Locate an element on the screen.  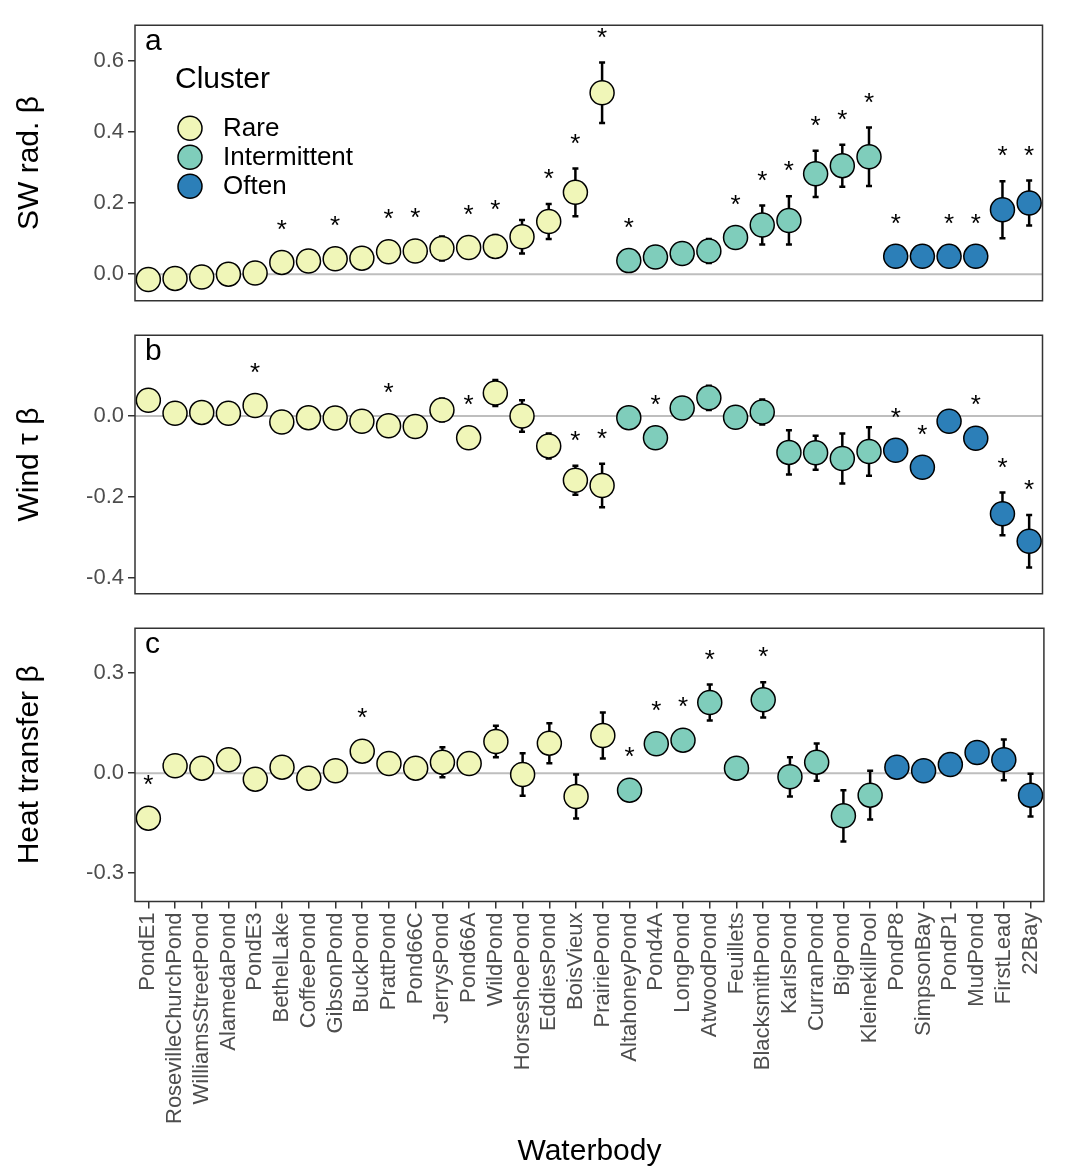
x-tick-label: 22Bay is located at coordinates (1029, 943).